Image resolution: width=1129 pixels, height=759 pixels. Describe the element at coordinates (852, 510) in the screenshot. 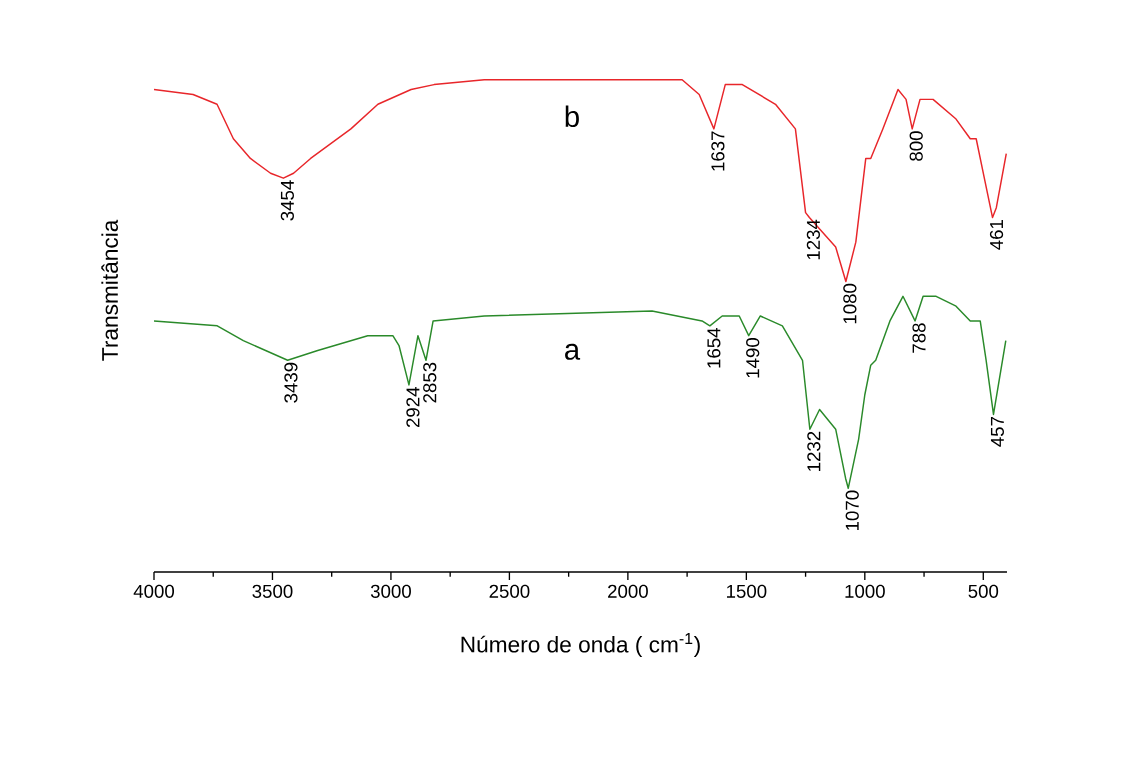

I see `annotation: 1070` at that location.